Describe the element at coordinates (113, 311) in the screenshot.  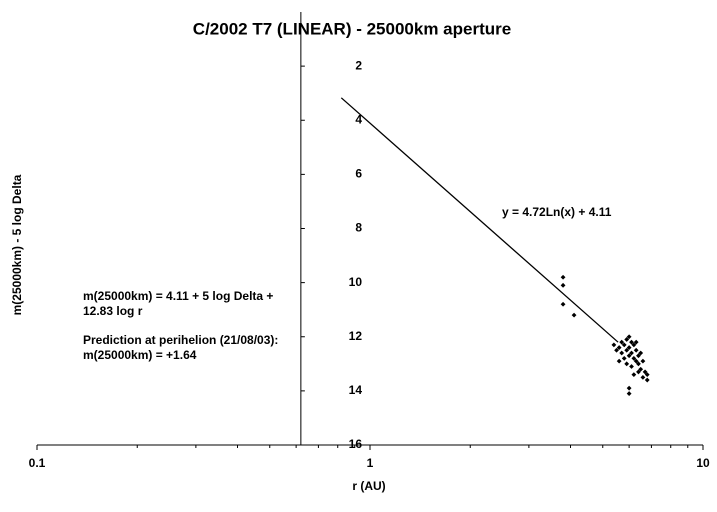
I see `annotation: 12.83 log r` at that location.